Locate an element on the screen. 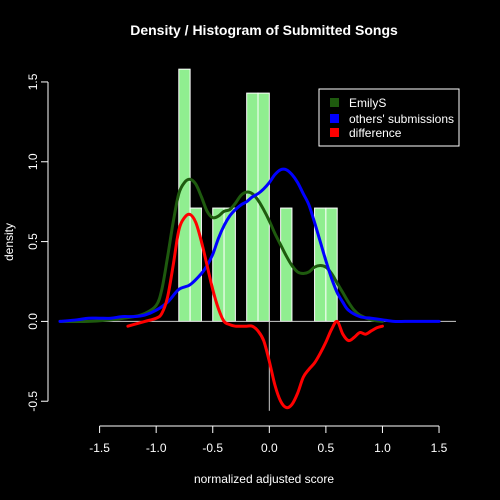 This screenshot has width=500, height=500. x-tick-label-0: -1.5 is located at coordinates (99, 448).